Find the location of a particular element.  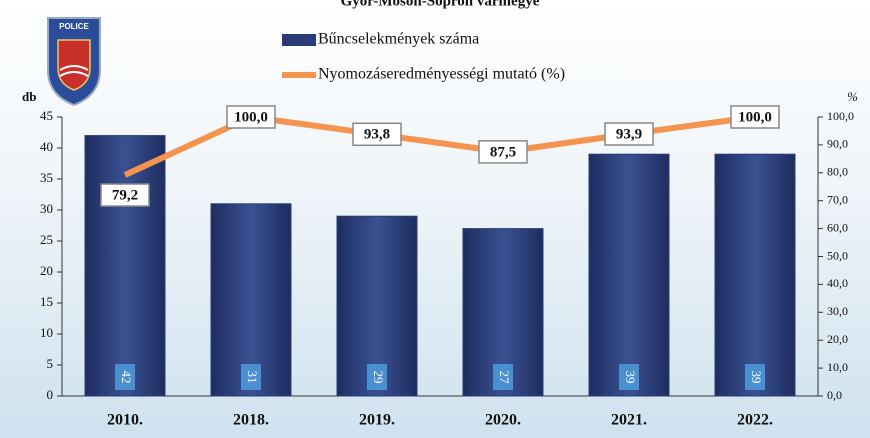

y2-axis-label: % is located at coordinates (852, 96).